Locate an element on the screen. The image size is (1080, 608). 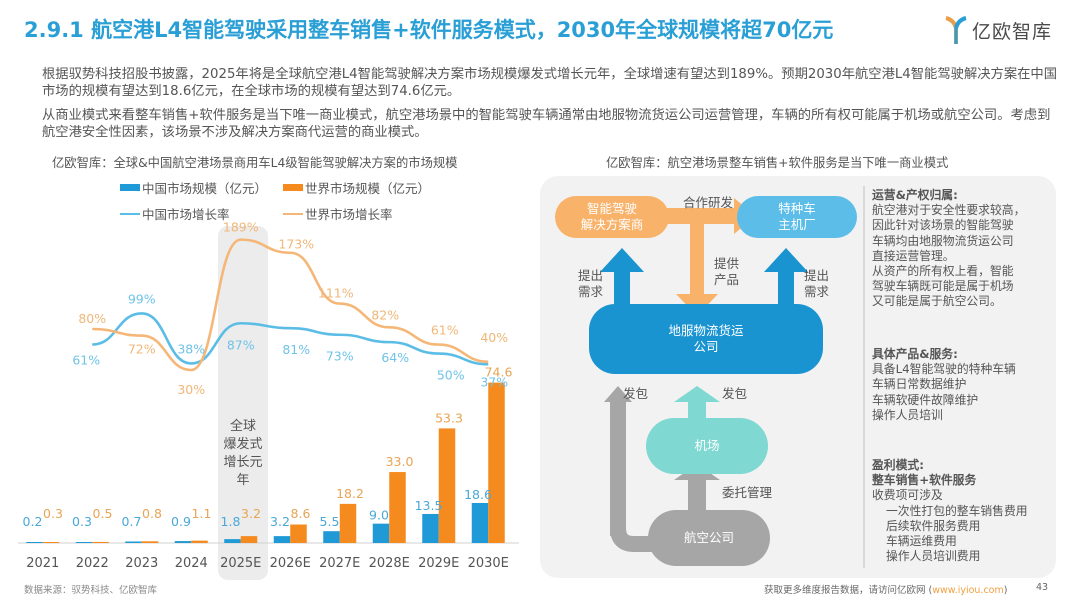
bar-label-china: 5.5 is located at coordinates (330, 521).